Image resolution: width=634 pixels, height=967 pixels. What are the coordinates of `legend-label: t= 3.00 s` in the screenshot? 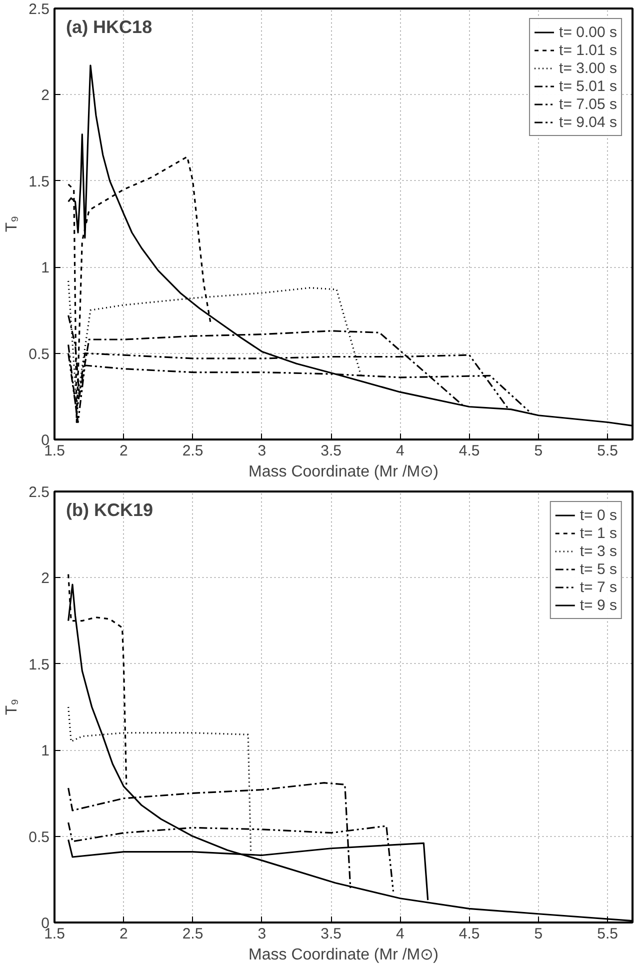 It's located at (588, 68).